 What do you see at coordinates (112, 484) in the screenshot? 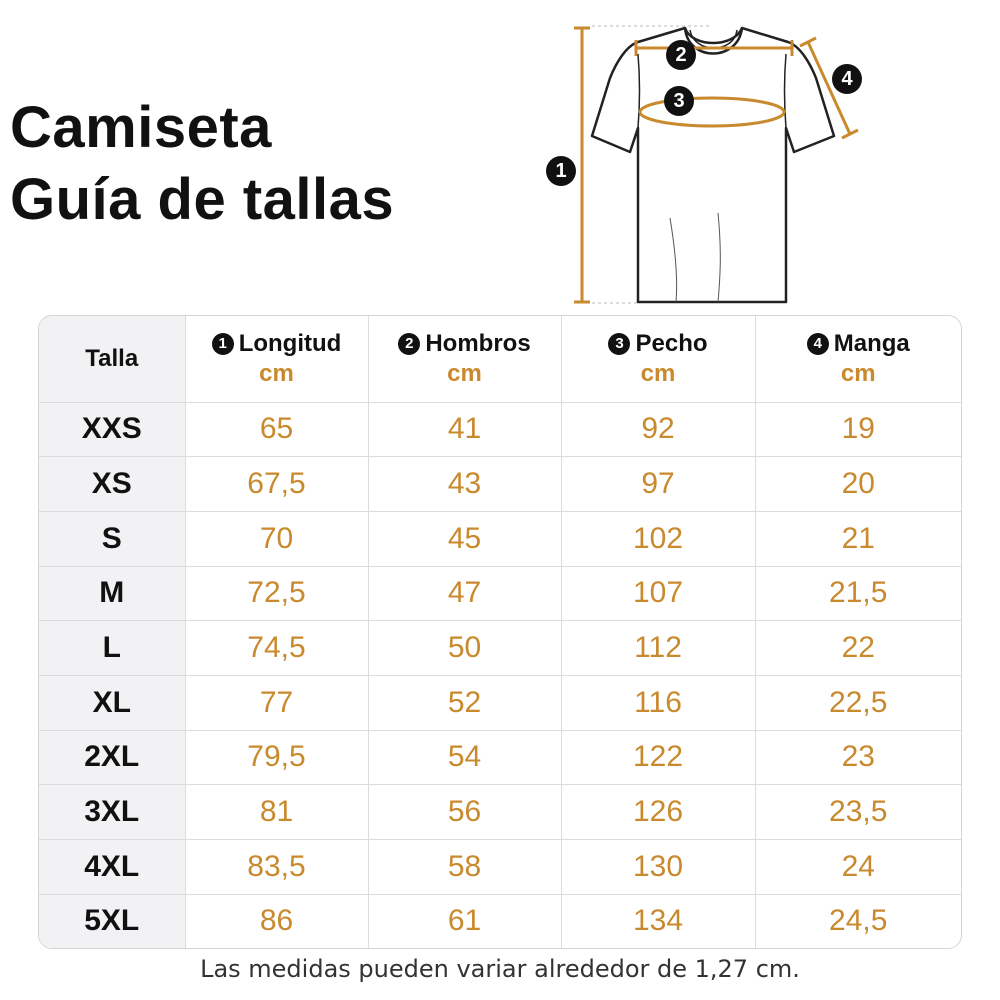
I see `size-cell: XS` at bounding box center [112, 484].